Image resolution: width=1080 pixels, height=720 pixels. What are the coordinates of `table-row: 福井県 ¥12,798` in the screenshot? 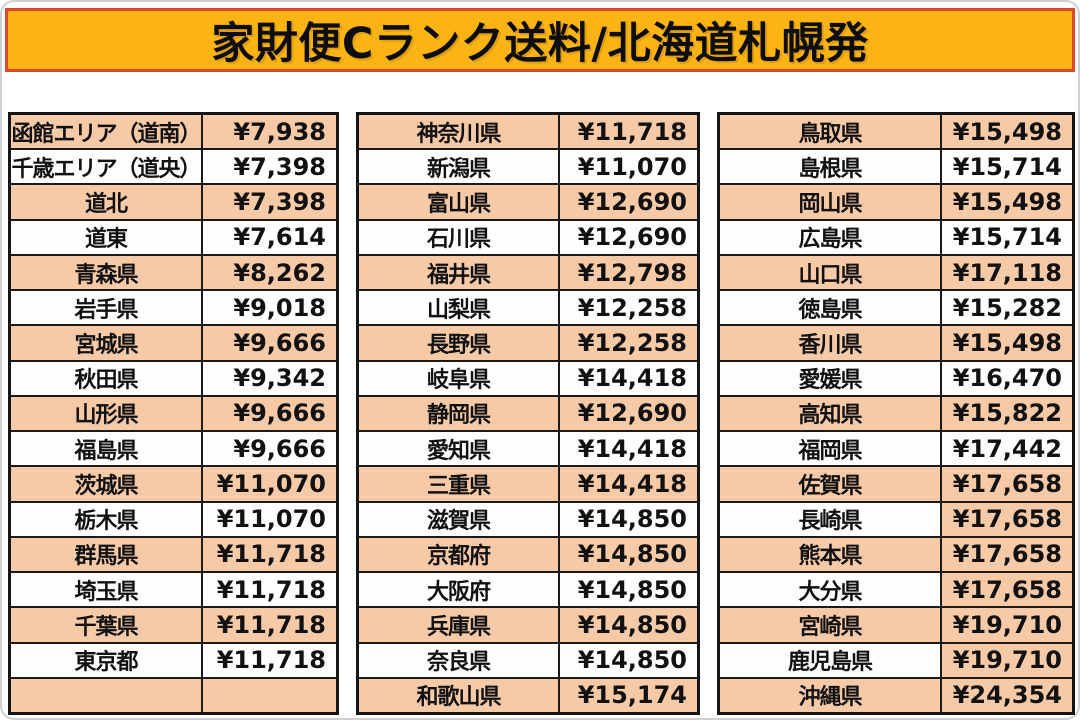 It's located at (528, 273).